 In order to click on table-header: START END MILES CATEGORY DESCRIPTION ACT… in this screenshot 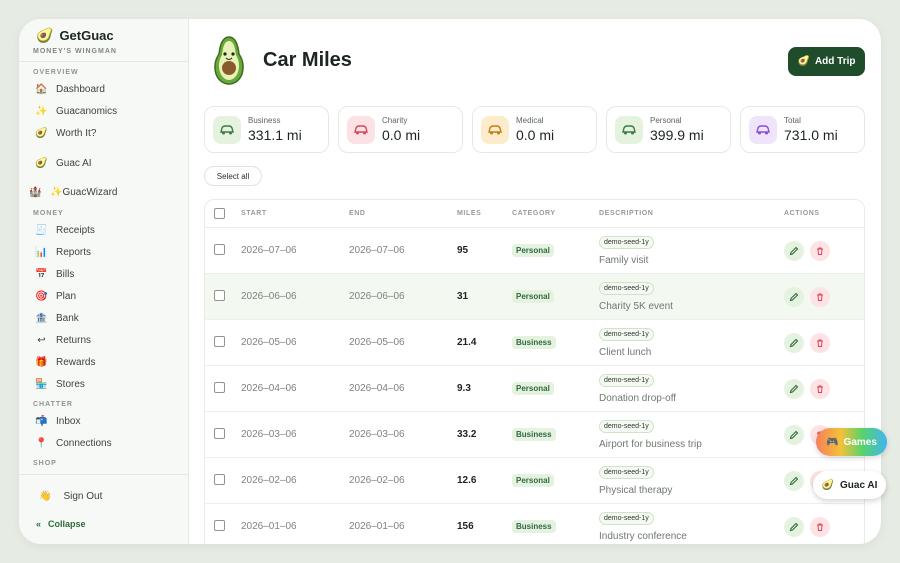, I will do `click(534, 214)`.